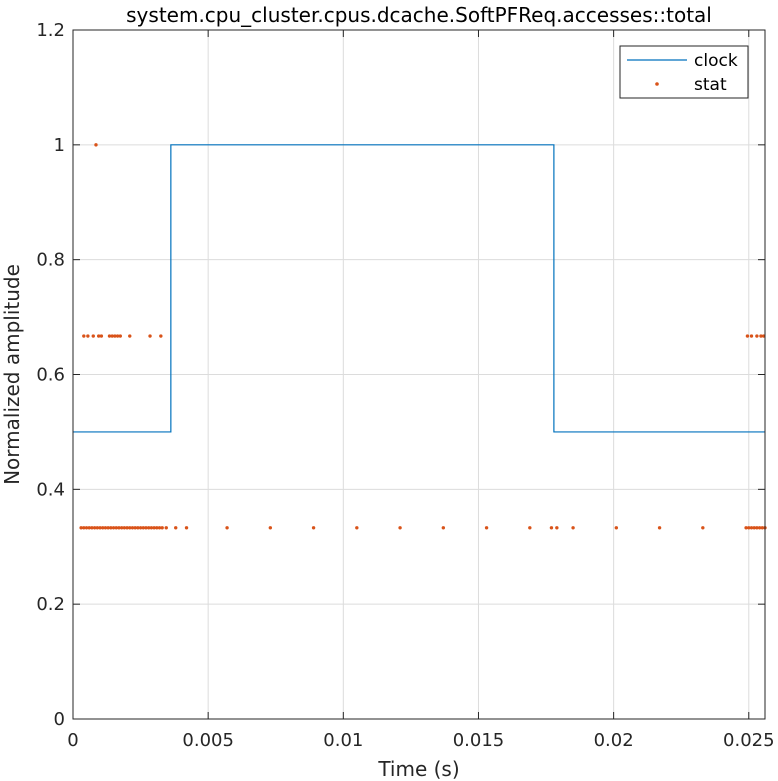 This screenshot has height=781, width=778. Describe the element at coordinates (614, 740) in the screenshot. I see `x-tick-label: 0.02` at that location.